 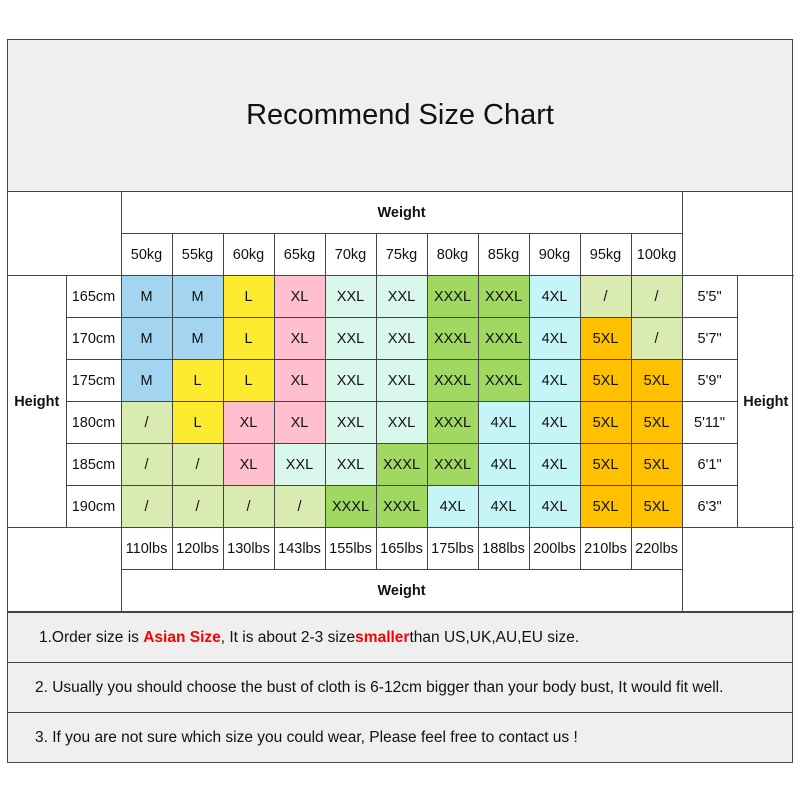 I want to click on table-row: 170cm M M L XL XXL XXL XXXL XXXL 4XL 5XL/5'7", so click(x=401, y=338).